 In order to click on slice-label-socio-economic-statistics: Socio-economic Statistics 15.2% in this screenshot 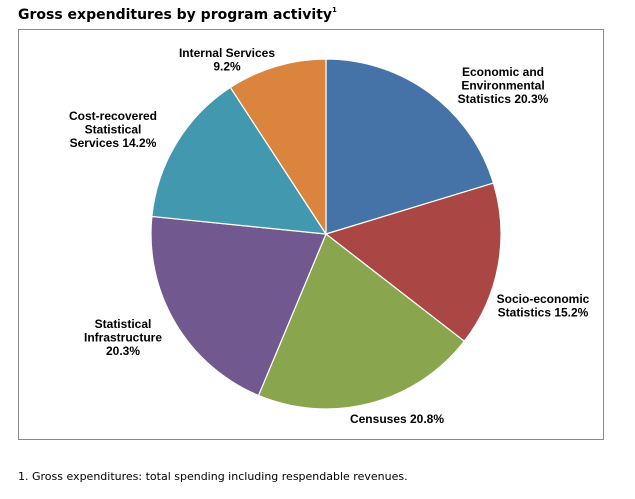, I will do `click(543, 306)`.